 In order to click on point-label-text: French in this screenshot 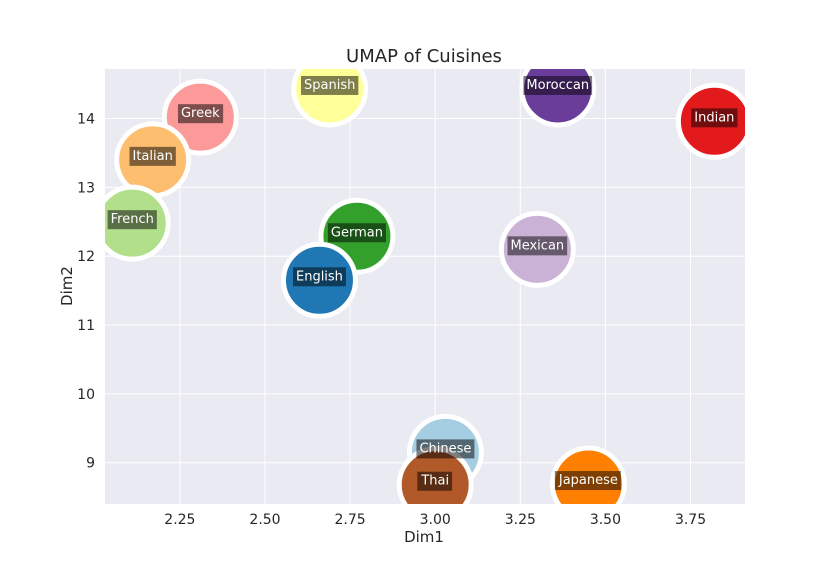, I will do `click(132, 219)`.